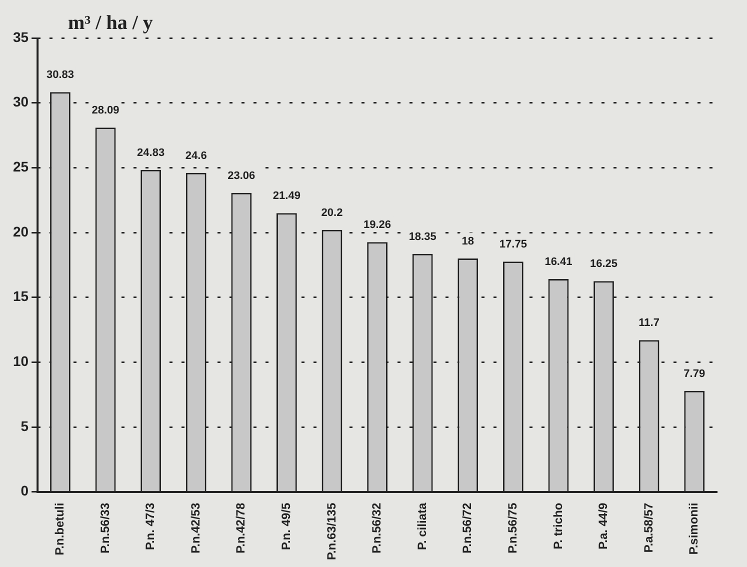 The image size is (747, 567). Describe the element at coordinates (604, 264) in the screenshot. I see `data-label: 16.25` at that location.